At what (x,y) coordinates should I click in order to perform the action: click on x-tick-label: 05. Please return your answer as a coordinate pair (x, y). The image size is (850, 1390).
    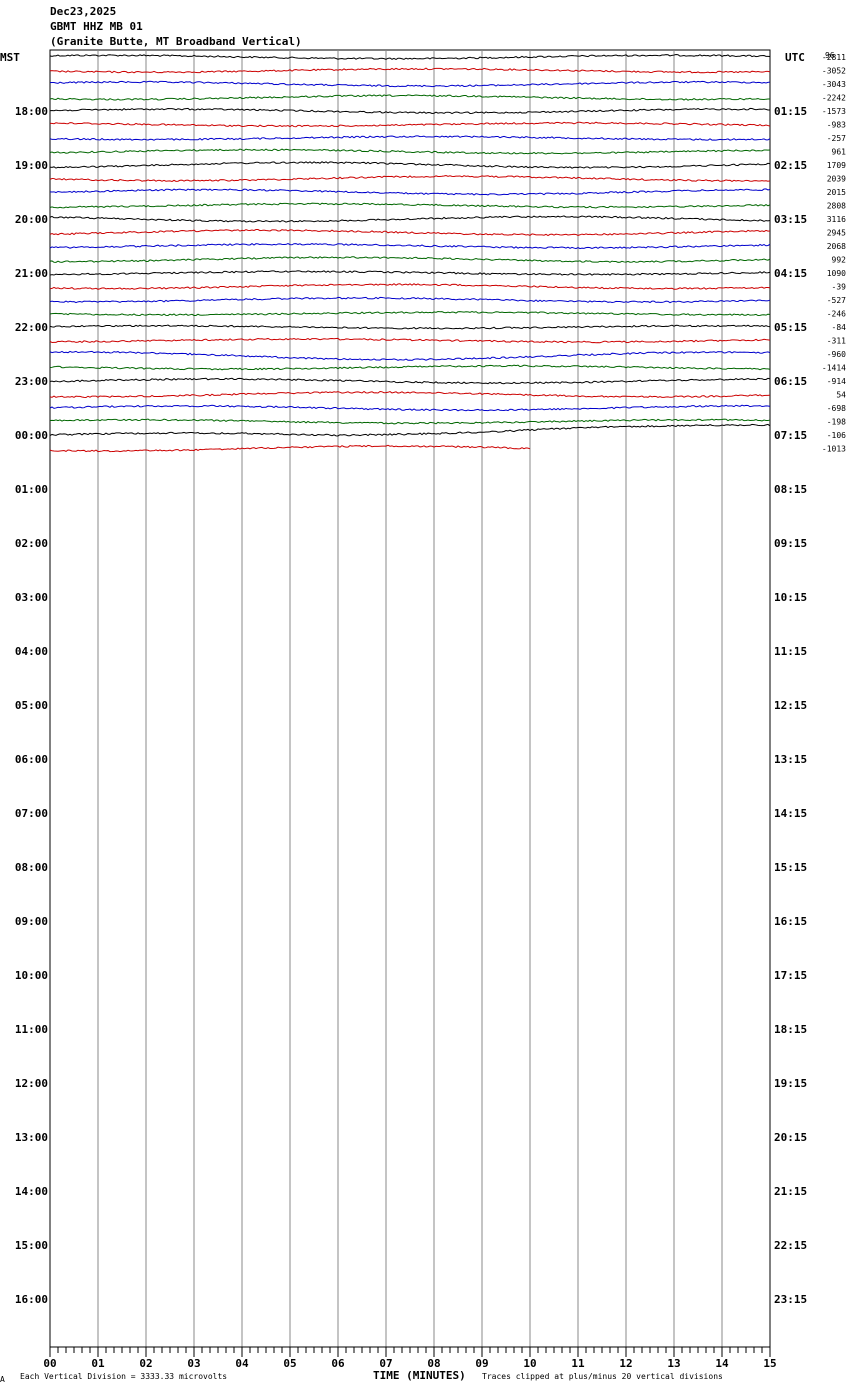
    Looking at the image, I should click on (289, 1363).